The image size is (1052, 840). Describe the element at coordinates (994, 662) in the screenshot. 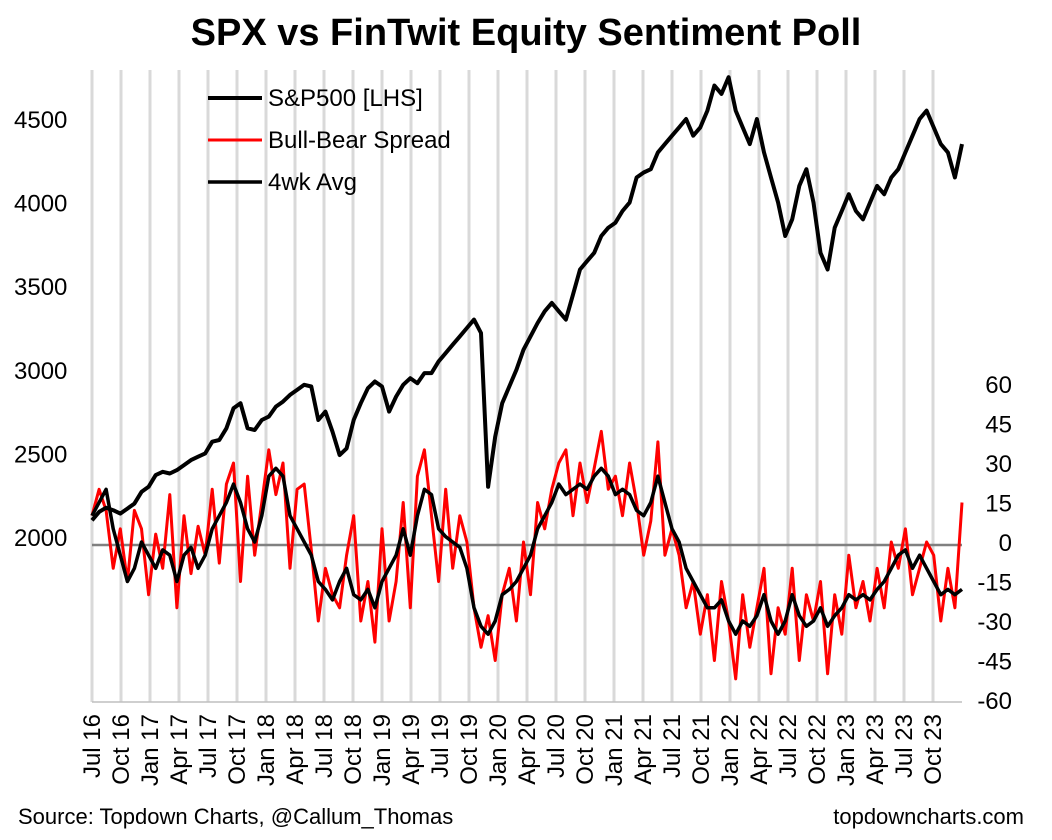

I see `right-tick-label: -45` at that location.